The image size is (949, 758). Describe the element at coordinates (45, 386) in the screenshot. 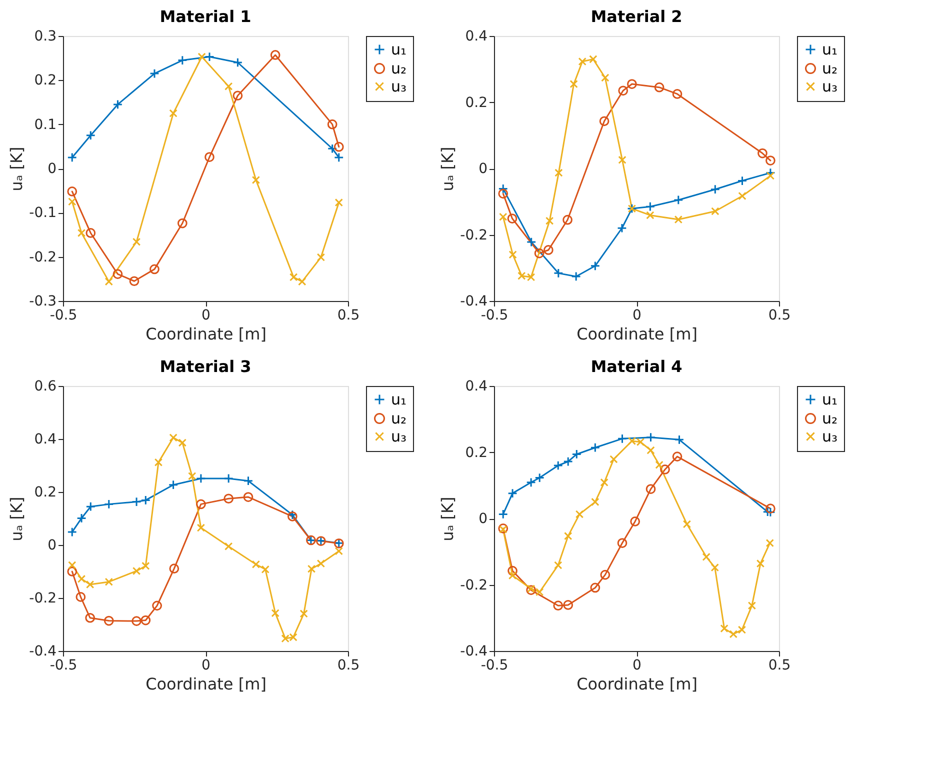

I see `y-tick-label: 0.6` at that location.